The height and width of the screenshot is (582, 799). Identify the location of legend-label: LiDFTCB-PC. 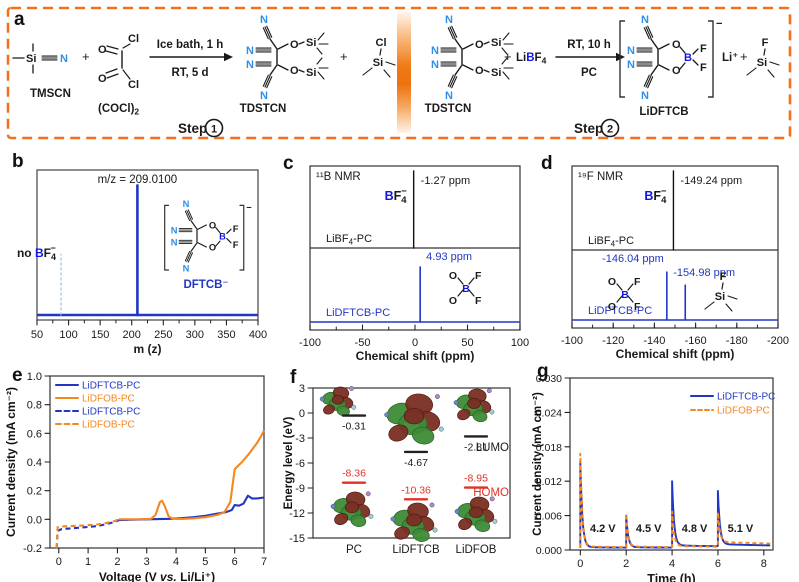
(111, 412).